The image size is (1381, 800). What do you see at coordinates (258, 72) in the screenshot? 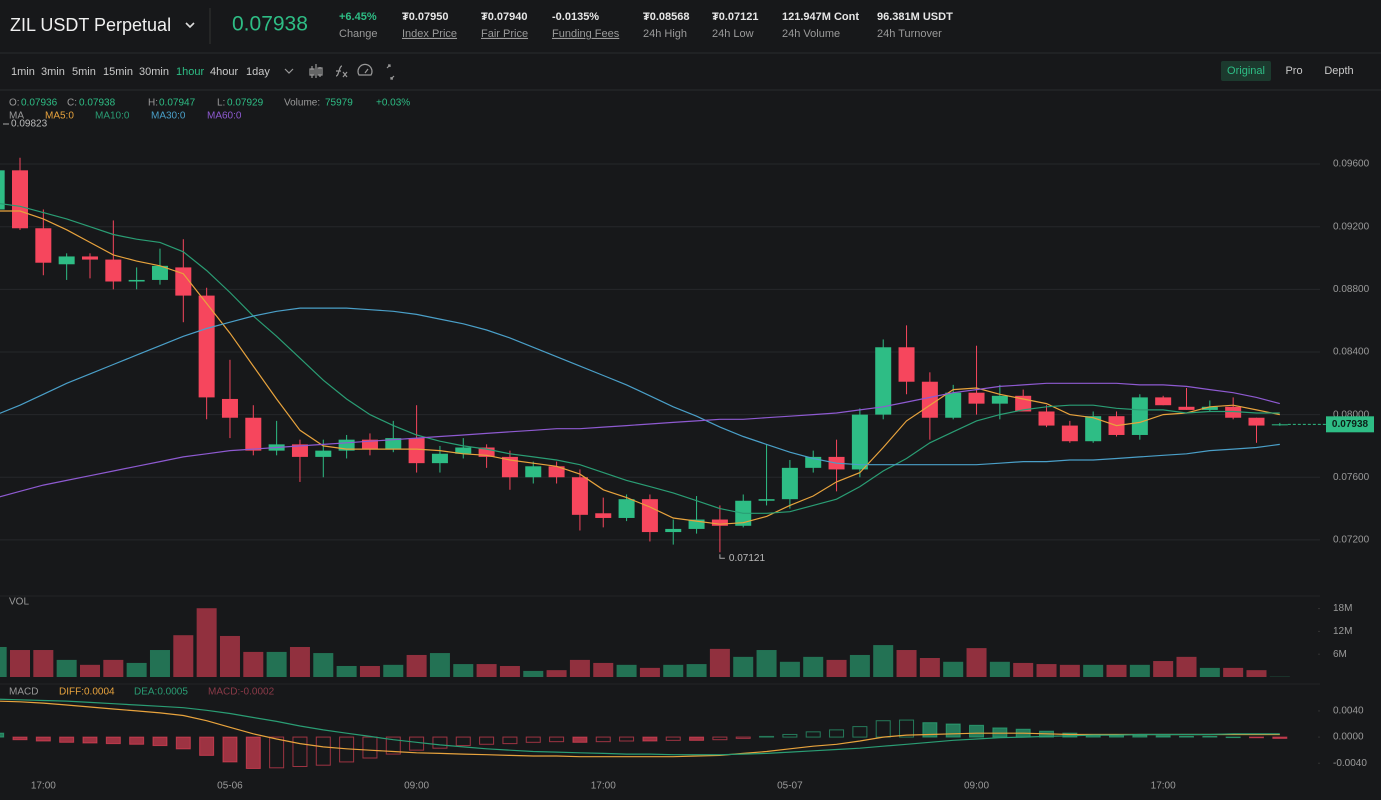
I see `interval-button: 1day` at bounding box center [258, 72].